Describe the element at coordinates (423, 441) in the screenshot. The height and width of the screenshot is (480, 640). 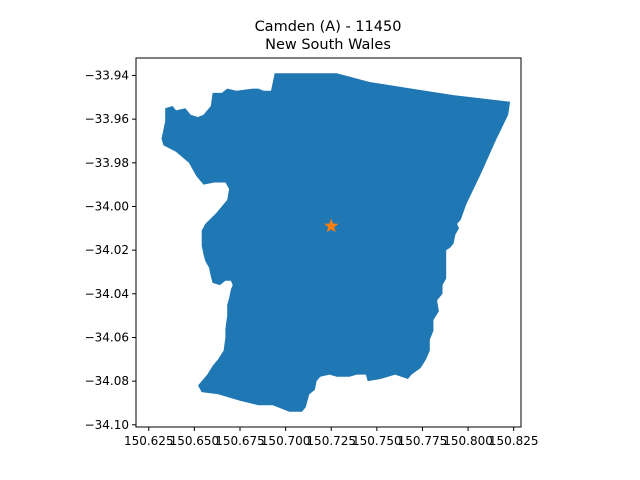
I see `x-tick-label: 150.775` at that location.